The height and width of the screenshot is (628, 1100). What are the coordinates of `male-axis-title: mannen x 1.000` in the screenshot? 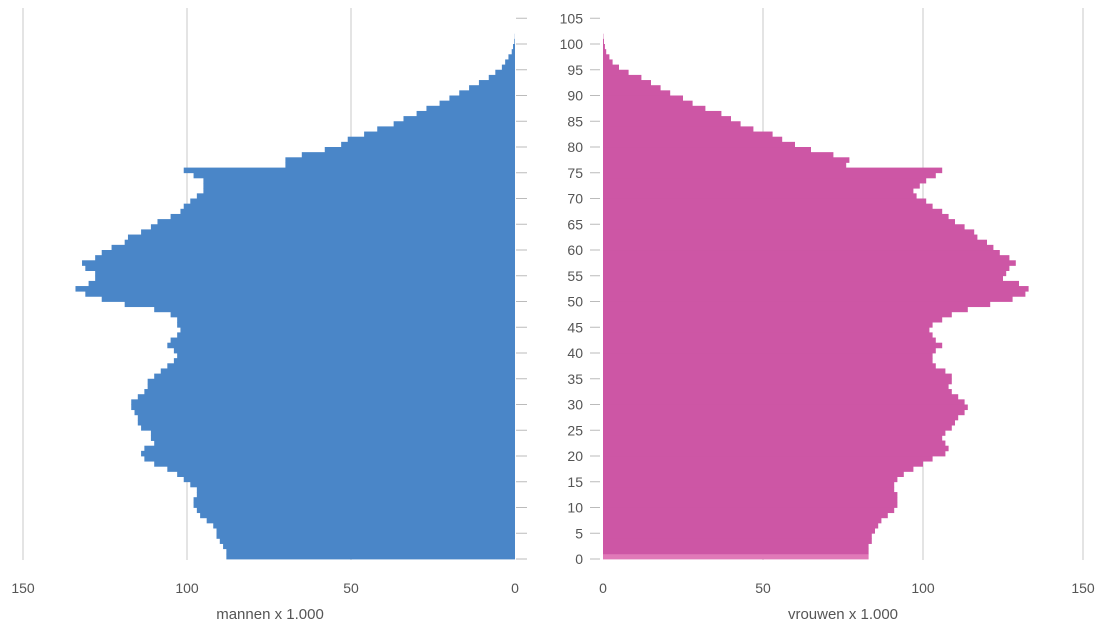 It's located at (270, 614).